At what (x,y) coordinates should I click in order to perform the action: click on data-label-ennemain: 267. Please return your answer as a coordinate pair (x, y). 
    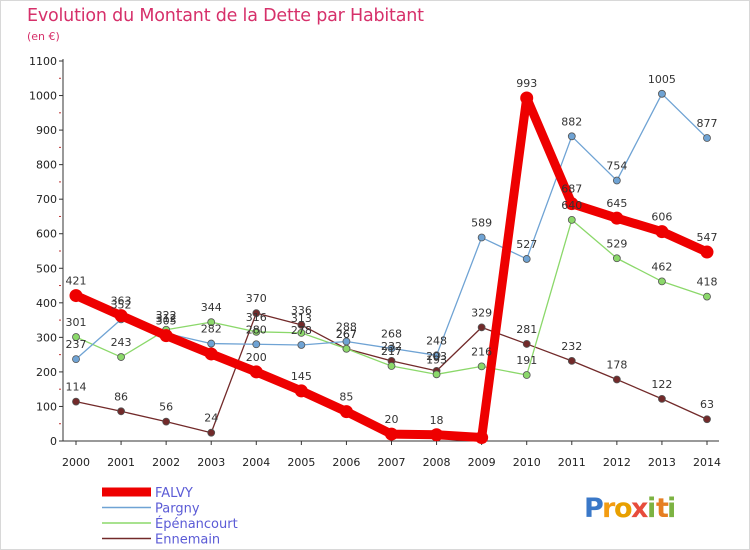
    Looking at the image, I should click on (346, 334).